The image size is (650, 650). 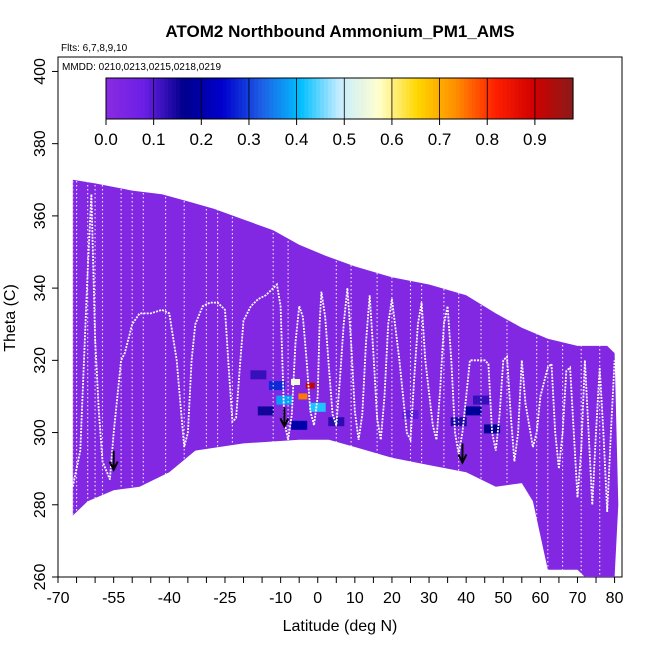 I want to click on y-tick-label: 400, so click(x=40, y=71).